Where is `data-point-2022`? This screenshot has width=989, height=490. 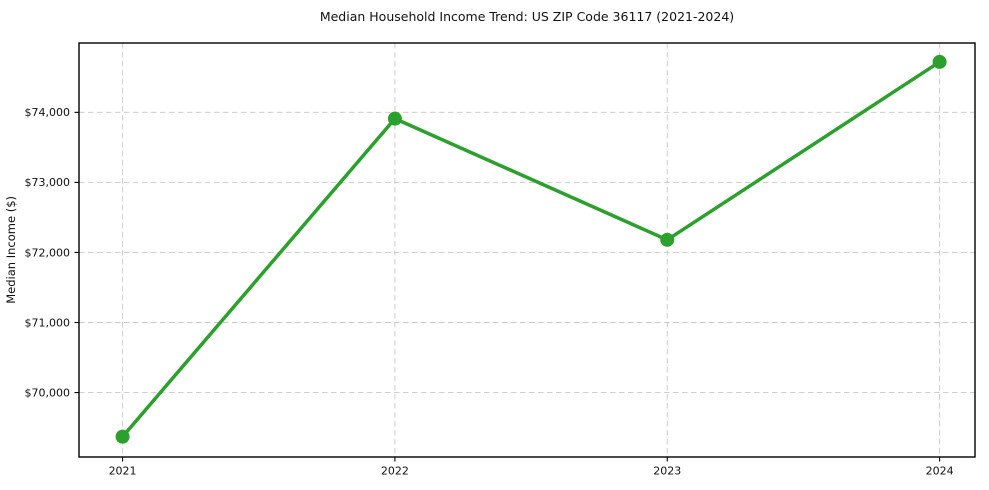
data-point-2022 is located at coordinates (394, 118).